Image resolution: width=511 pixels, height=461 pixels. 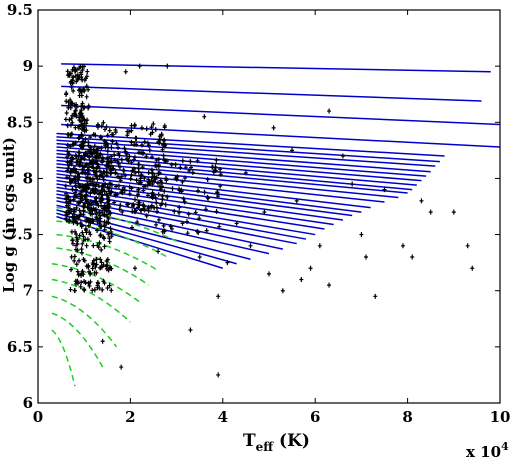 What do you see at coordinates (483, 452) in the screenshot?
I see `x-multiplier-base: x 10` at bounding box center [483, 452].